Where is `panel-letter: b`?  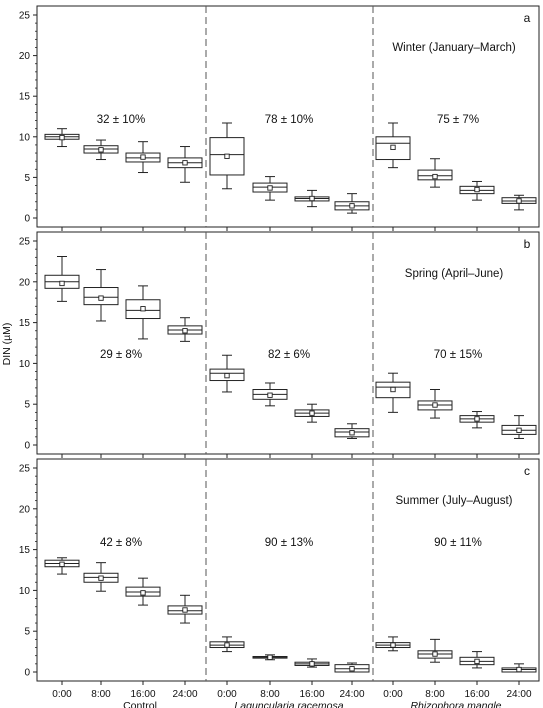
panel-letter: b is located at coordinates (527, 244).